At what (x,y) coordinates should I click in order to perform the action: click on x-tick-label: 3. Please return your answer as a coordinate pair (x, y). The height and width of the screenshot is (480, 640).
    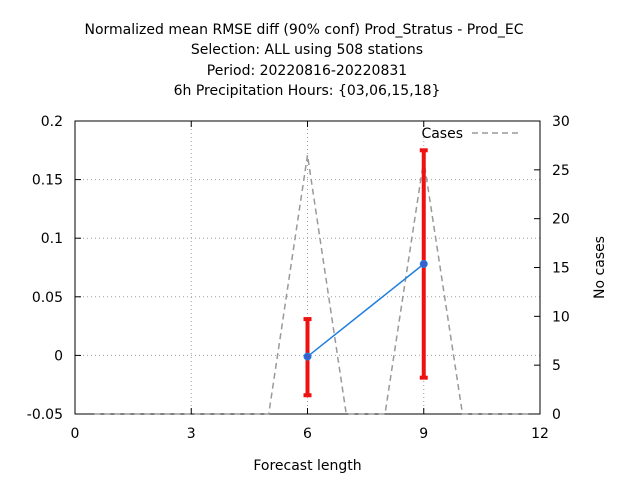
    Looking at the image, I should click on (191, 434).